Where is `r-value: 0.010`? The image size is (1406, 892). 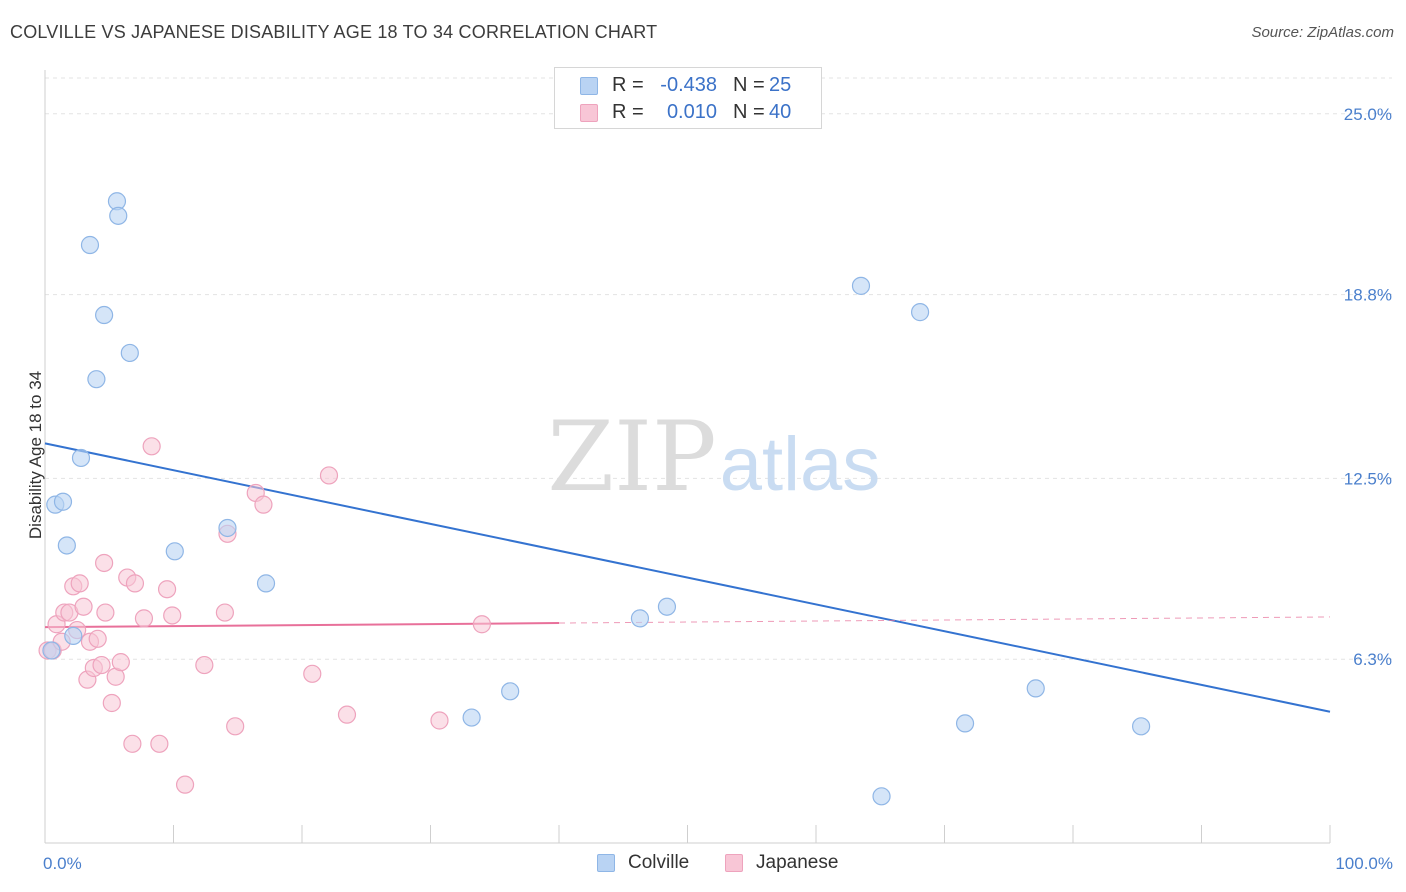
r-value: 0.010 is located at coordinates (691, 112).